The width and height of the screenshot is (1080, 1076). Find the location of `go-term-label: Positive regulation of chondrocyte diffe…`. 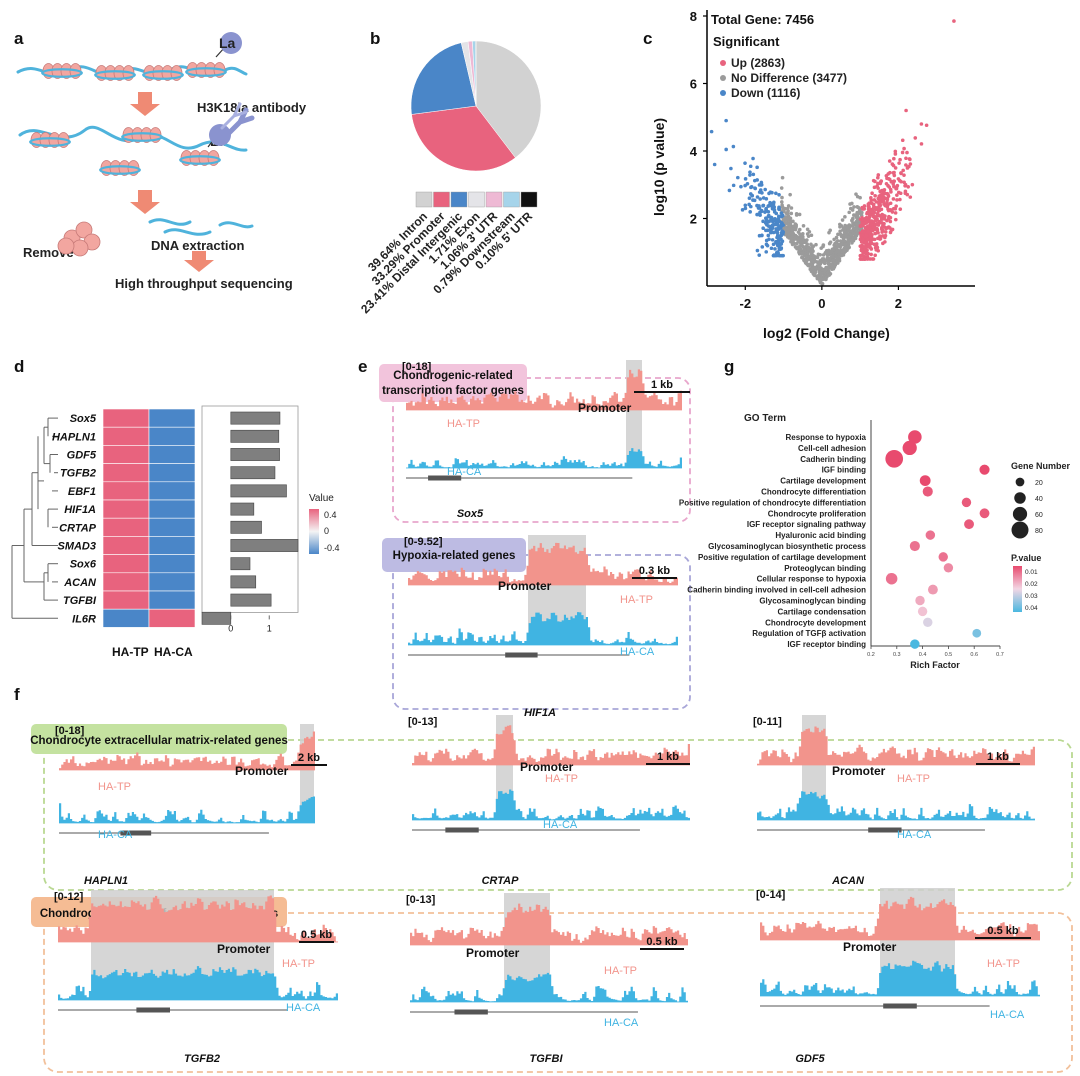

go-term-label: Positive regulation of chondrocyte diffe… is located at coordinates (772, 502).